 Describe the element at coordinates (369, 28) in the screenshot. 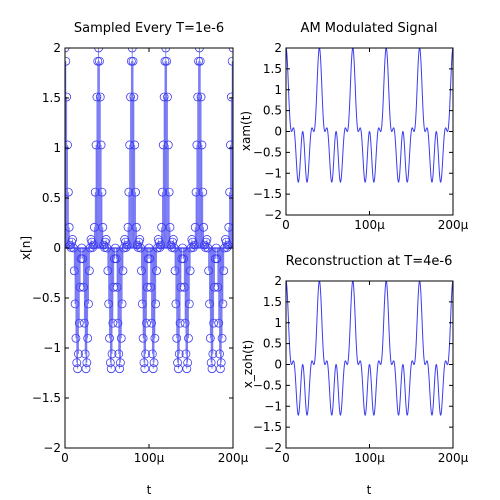

I see `chart-title: AM Modulated Signal` at that location.